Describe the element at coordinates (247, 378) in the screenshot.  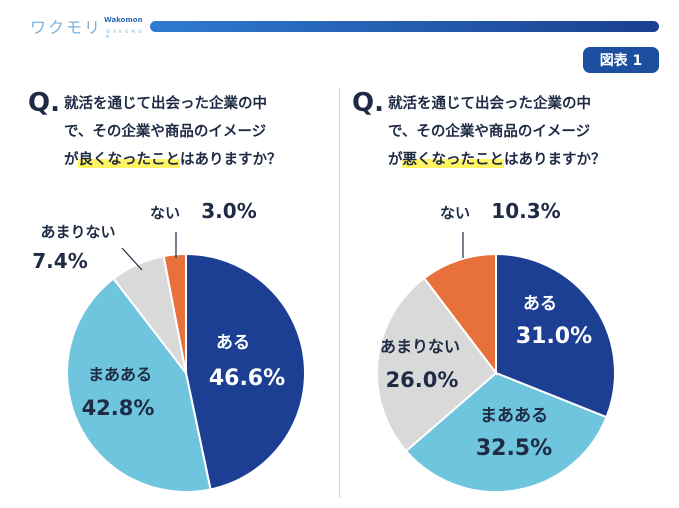
I see `slice-value-label: 46.6%` at that location.